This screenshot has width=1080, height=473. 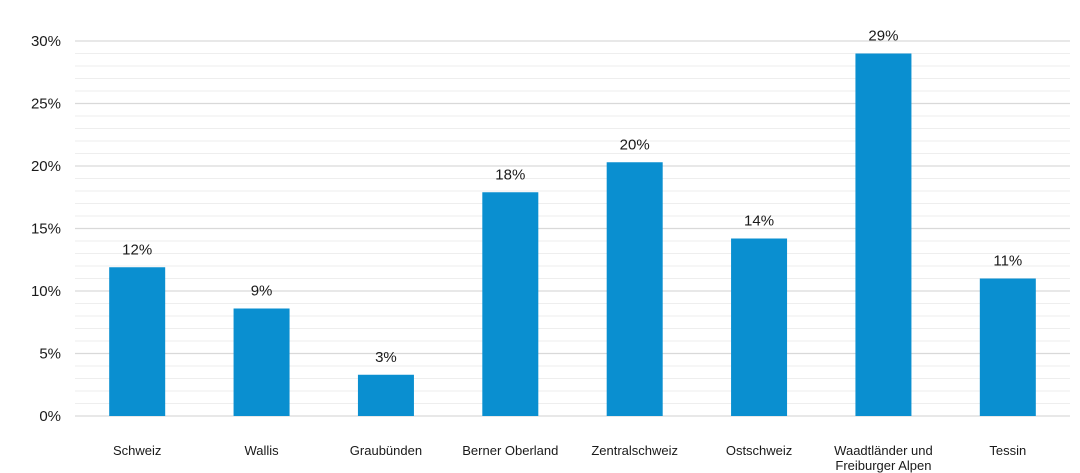 What do you see at coordinates (137, 249) in the screenshot?
I see `data-label: 12%` at bounding box center [137, 249].